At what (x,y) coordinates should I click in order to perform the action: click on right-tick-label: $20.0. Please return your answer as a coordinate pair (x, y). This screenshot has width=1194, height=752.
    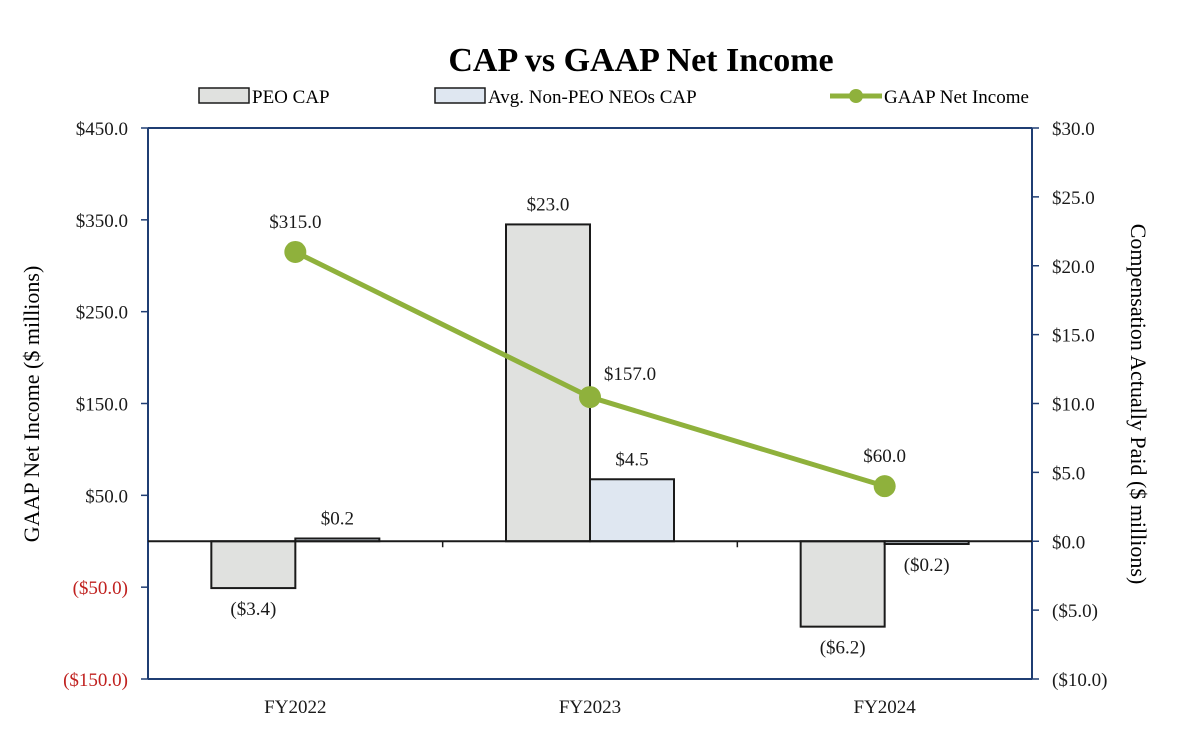
    Looking at the image, I should click on (1073, 267).